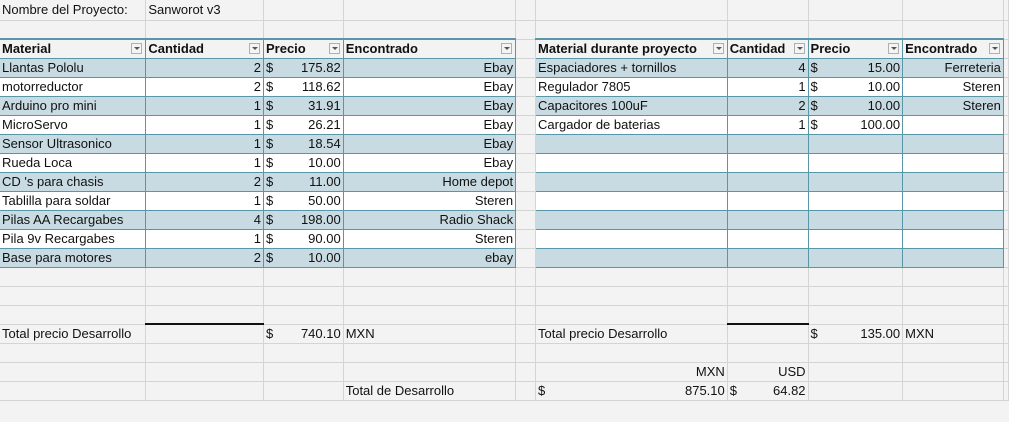  What do you see at coordinates (953, 68) in the screenshot?
I see `encontrado-during-cell: Ferreteria` at bounding box center [953, 68].